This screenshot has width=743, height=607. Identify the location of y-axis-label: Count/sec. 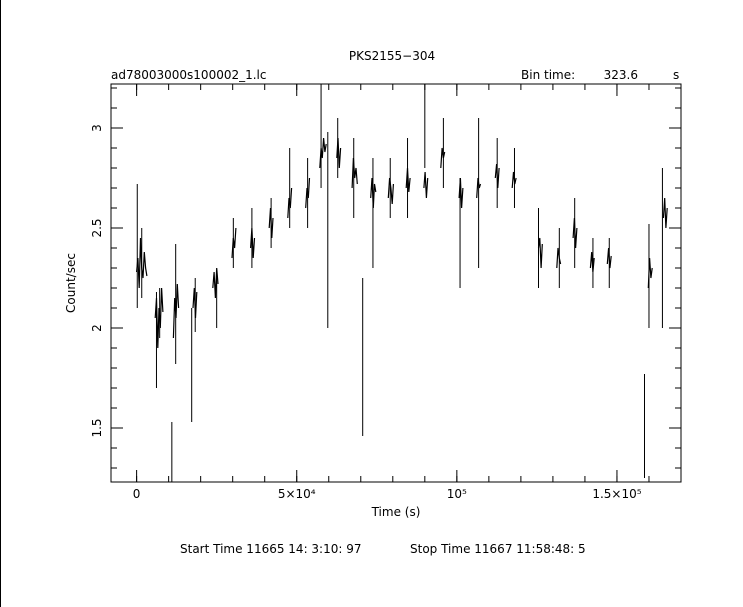
(71, 283).